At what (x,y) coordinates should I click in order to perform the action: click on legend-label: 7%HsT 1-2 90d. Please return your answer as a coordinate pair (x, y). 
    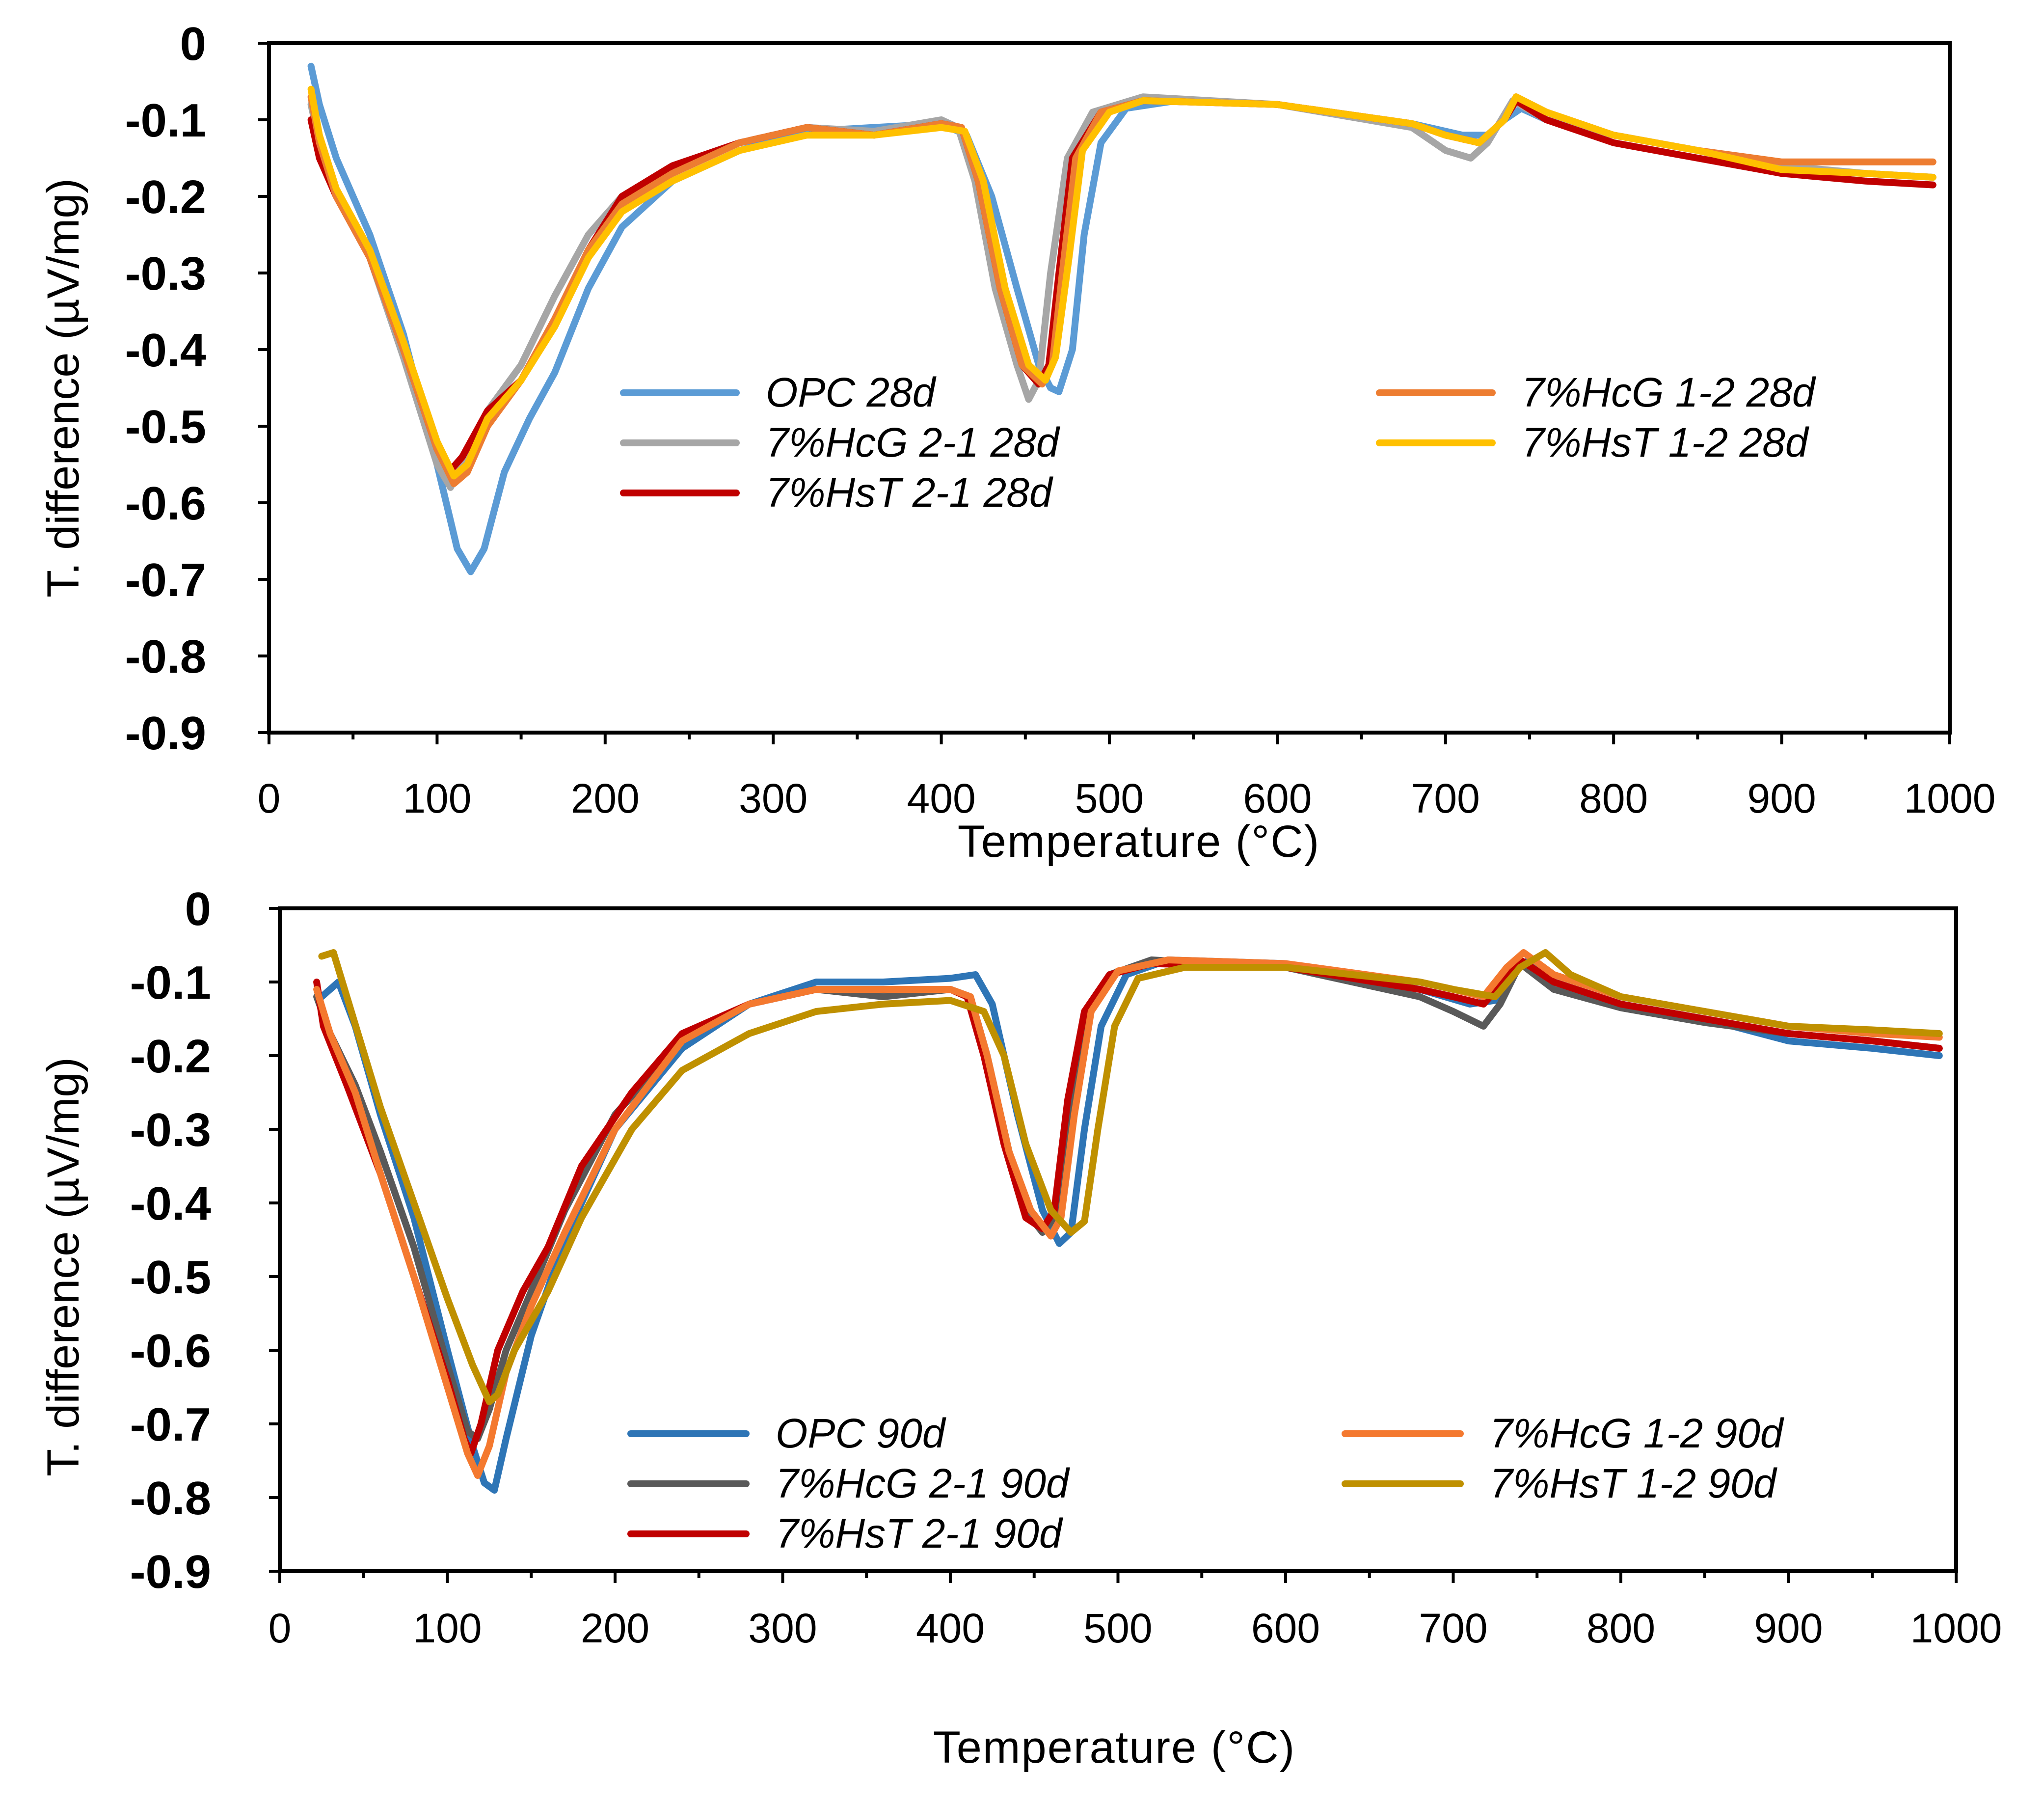
    Looking at the image, I should click on (1633, 1483).